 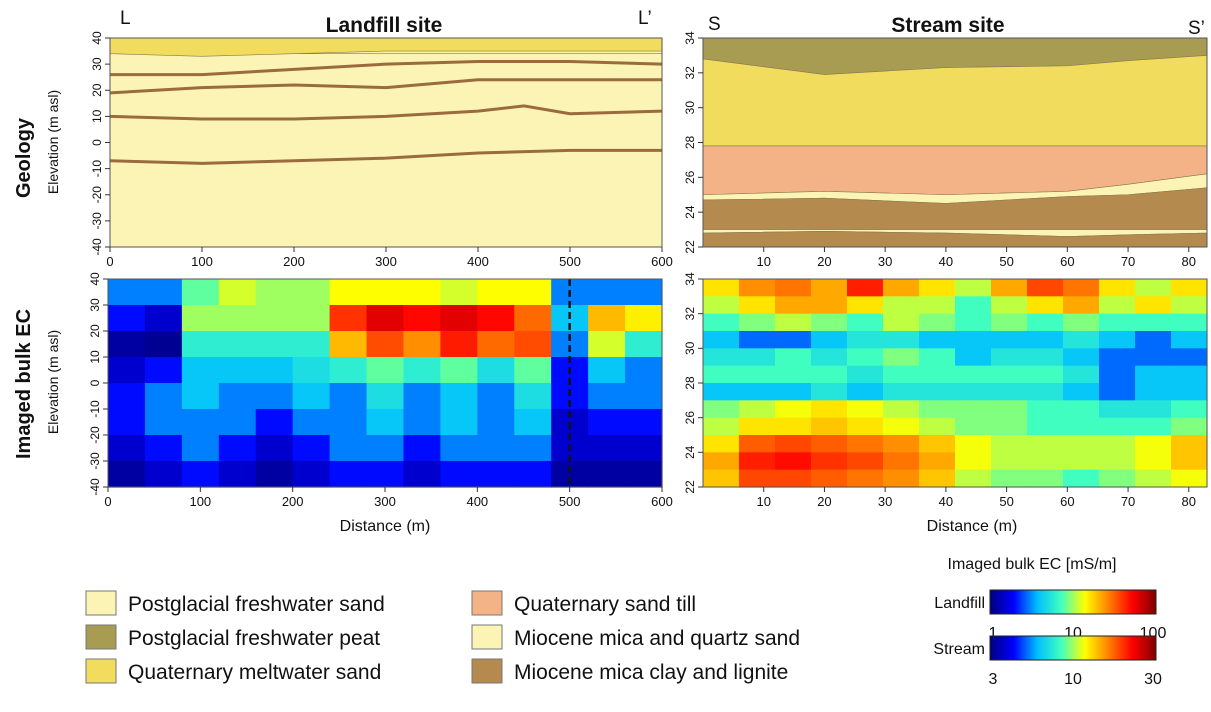 What do you see at coordinates (95, 279) in the screenshot?
I see `y-tick-label: 40` at bounding box center [95, 279].